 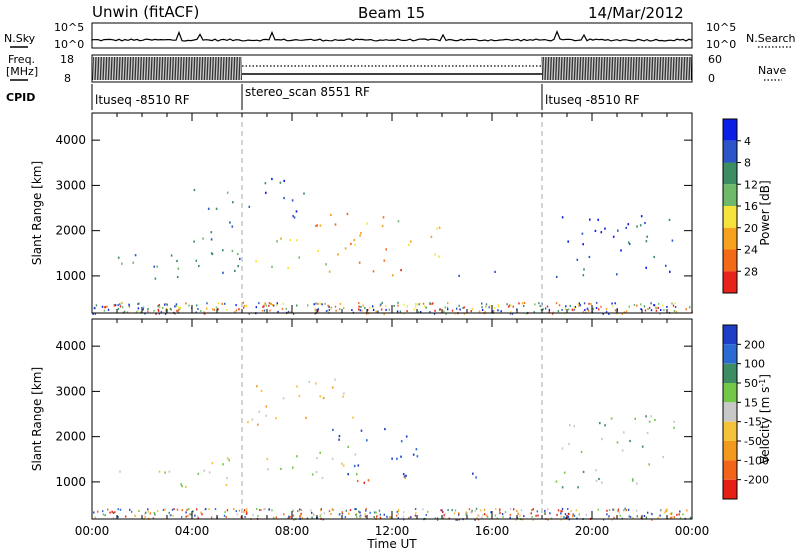 What do you see at coordinates (730, 151) in the screenshot?
I see `colorbar-swatch` at bounding box center [730, 151].